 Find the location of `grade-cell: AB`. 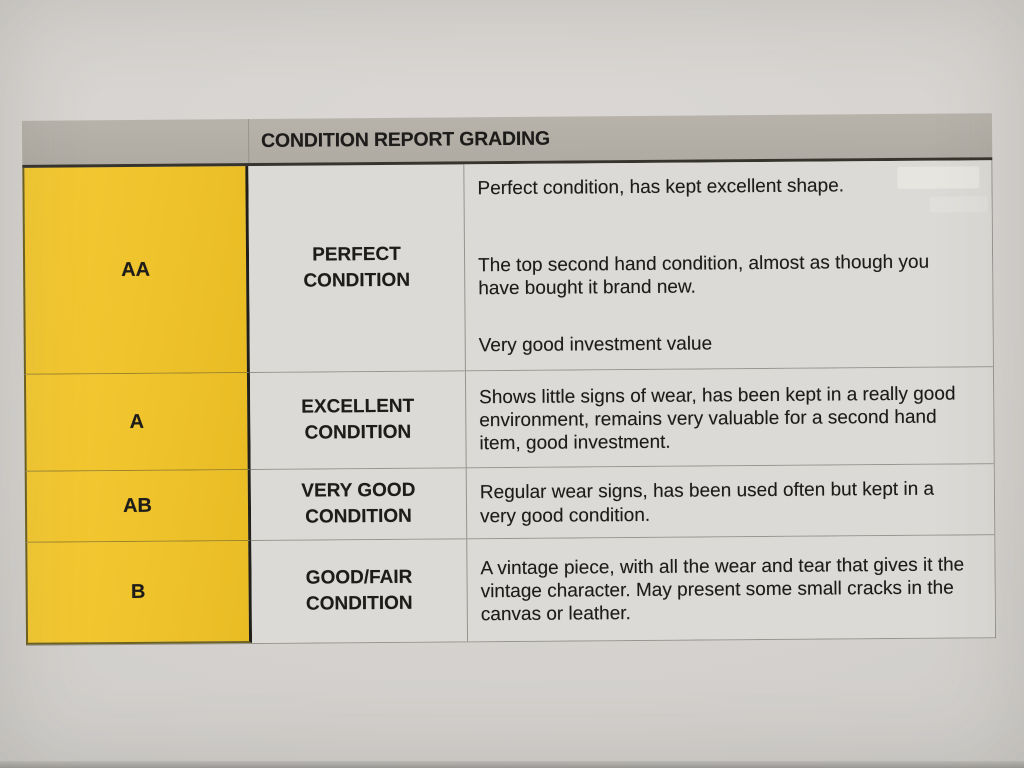

grade-cell: AB is located at coordinates (138, 506).